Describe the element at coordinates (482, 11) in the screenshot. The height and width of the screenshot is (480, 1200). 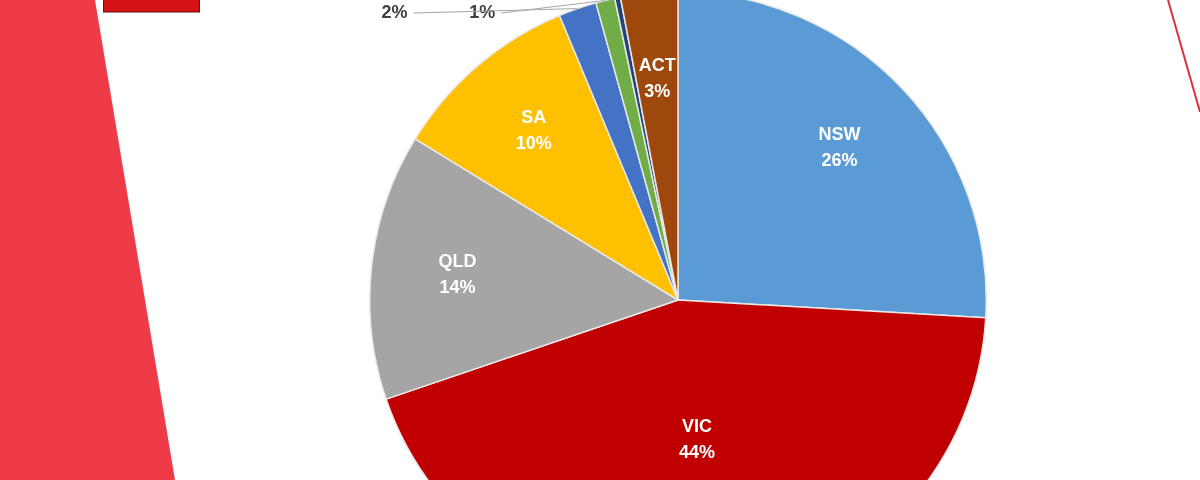
I see `data-label: 1%` at that location.